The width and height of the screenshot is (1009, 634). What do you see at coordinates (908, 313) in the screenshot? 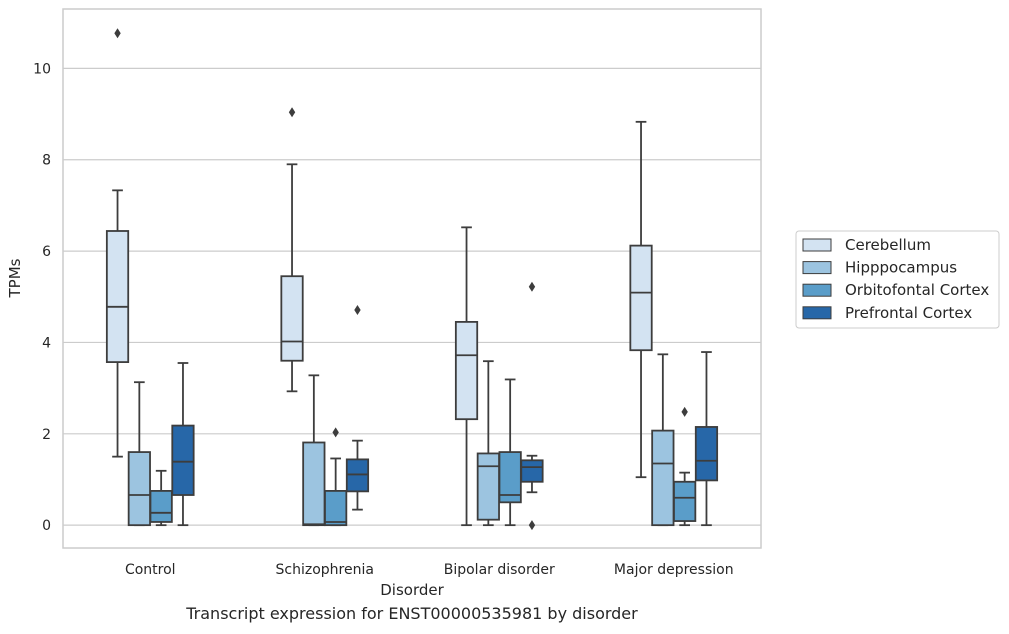
I see `legend-label: Prefrontal Cortex` at bounding box center [908, 313].